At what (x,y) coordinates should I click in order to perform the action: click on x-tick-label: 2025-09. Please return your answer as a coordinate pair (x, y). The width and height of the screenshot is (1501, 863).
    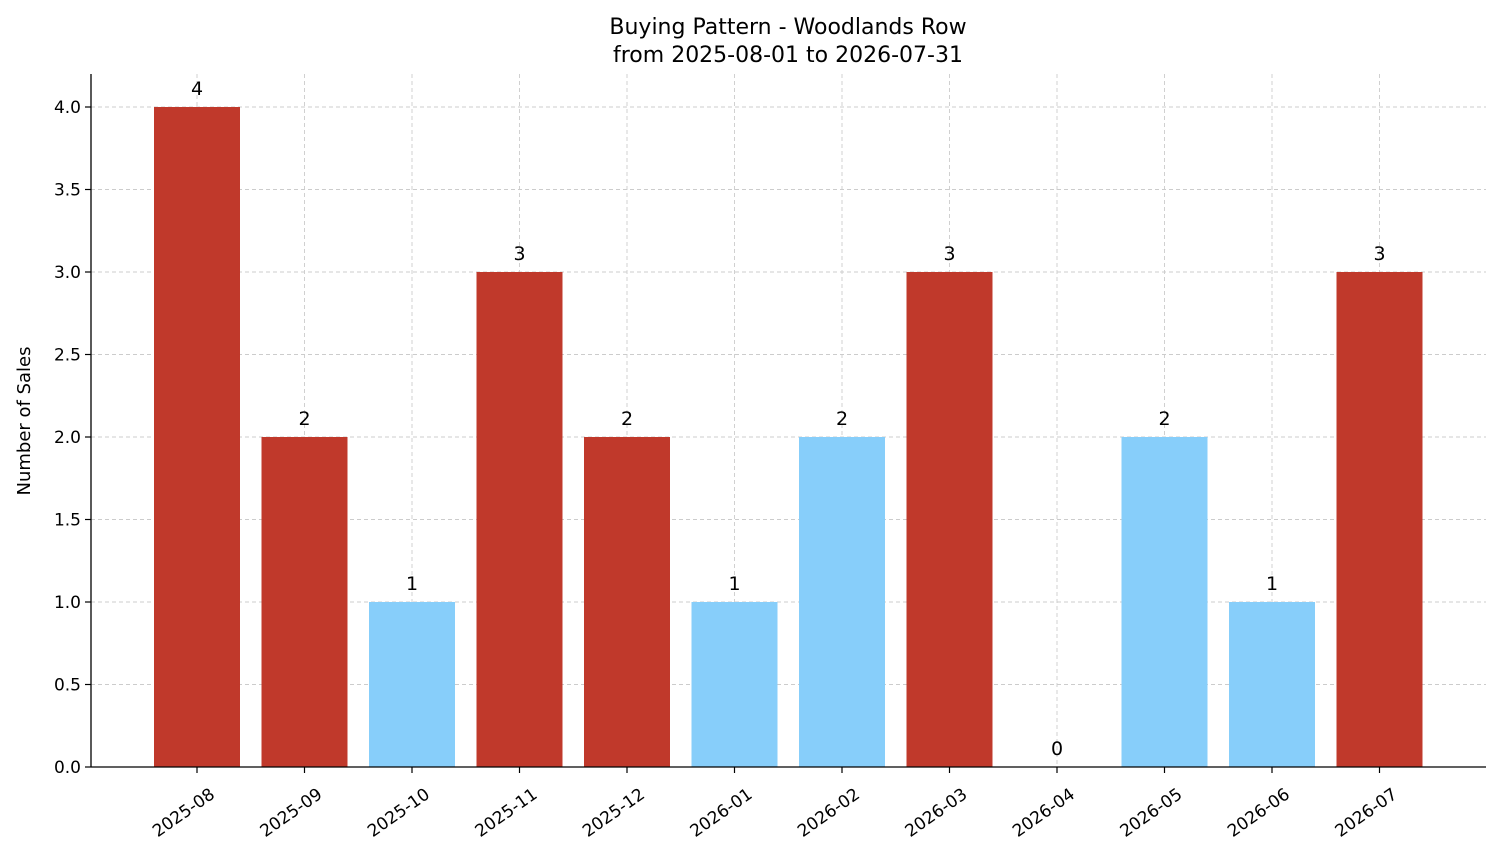
    Looking at the image, I should click on (292, 813).